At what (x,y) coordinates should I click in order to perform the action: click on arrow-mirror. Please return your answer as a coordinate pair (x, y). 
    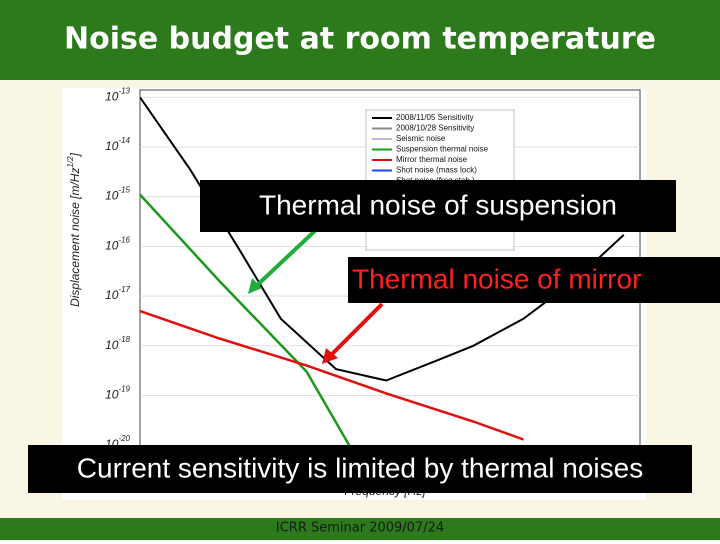
    Looking at the image, I should click on (355, 331).